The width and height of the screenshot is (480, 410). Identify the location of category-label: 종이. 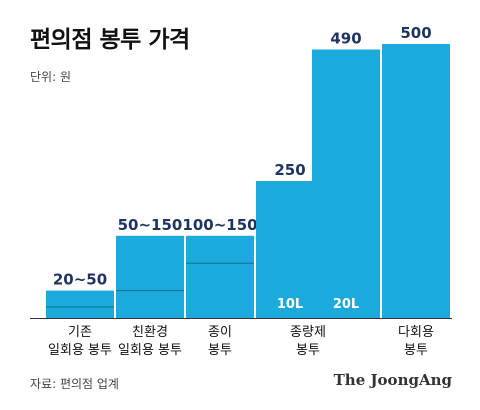
(220, 332).